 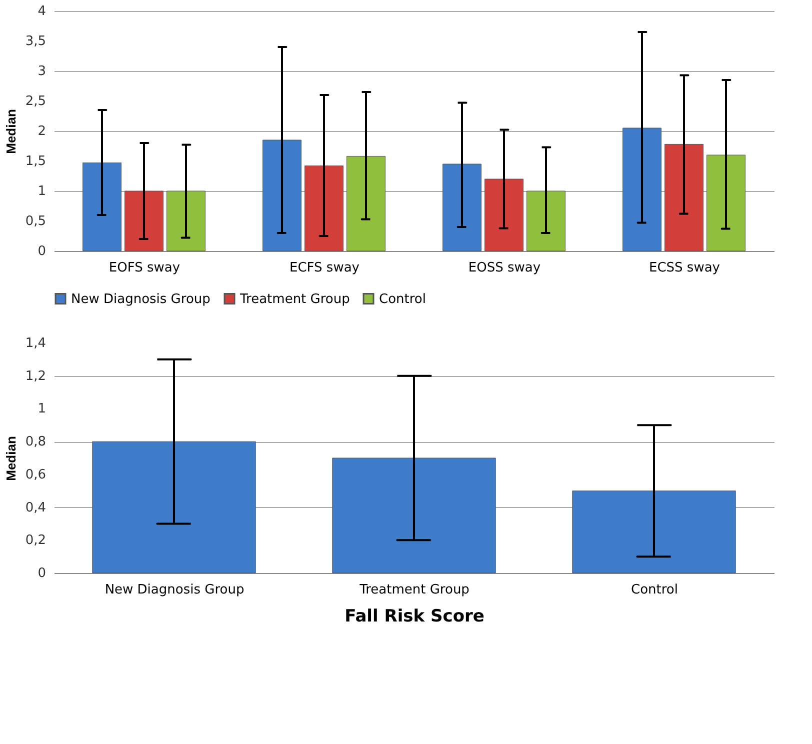 I want to click on y-tick-label: 0,4, so click(x=35, y=508).